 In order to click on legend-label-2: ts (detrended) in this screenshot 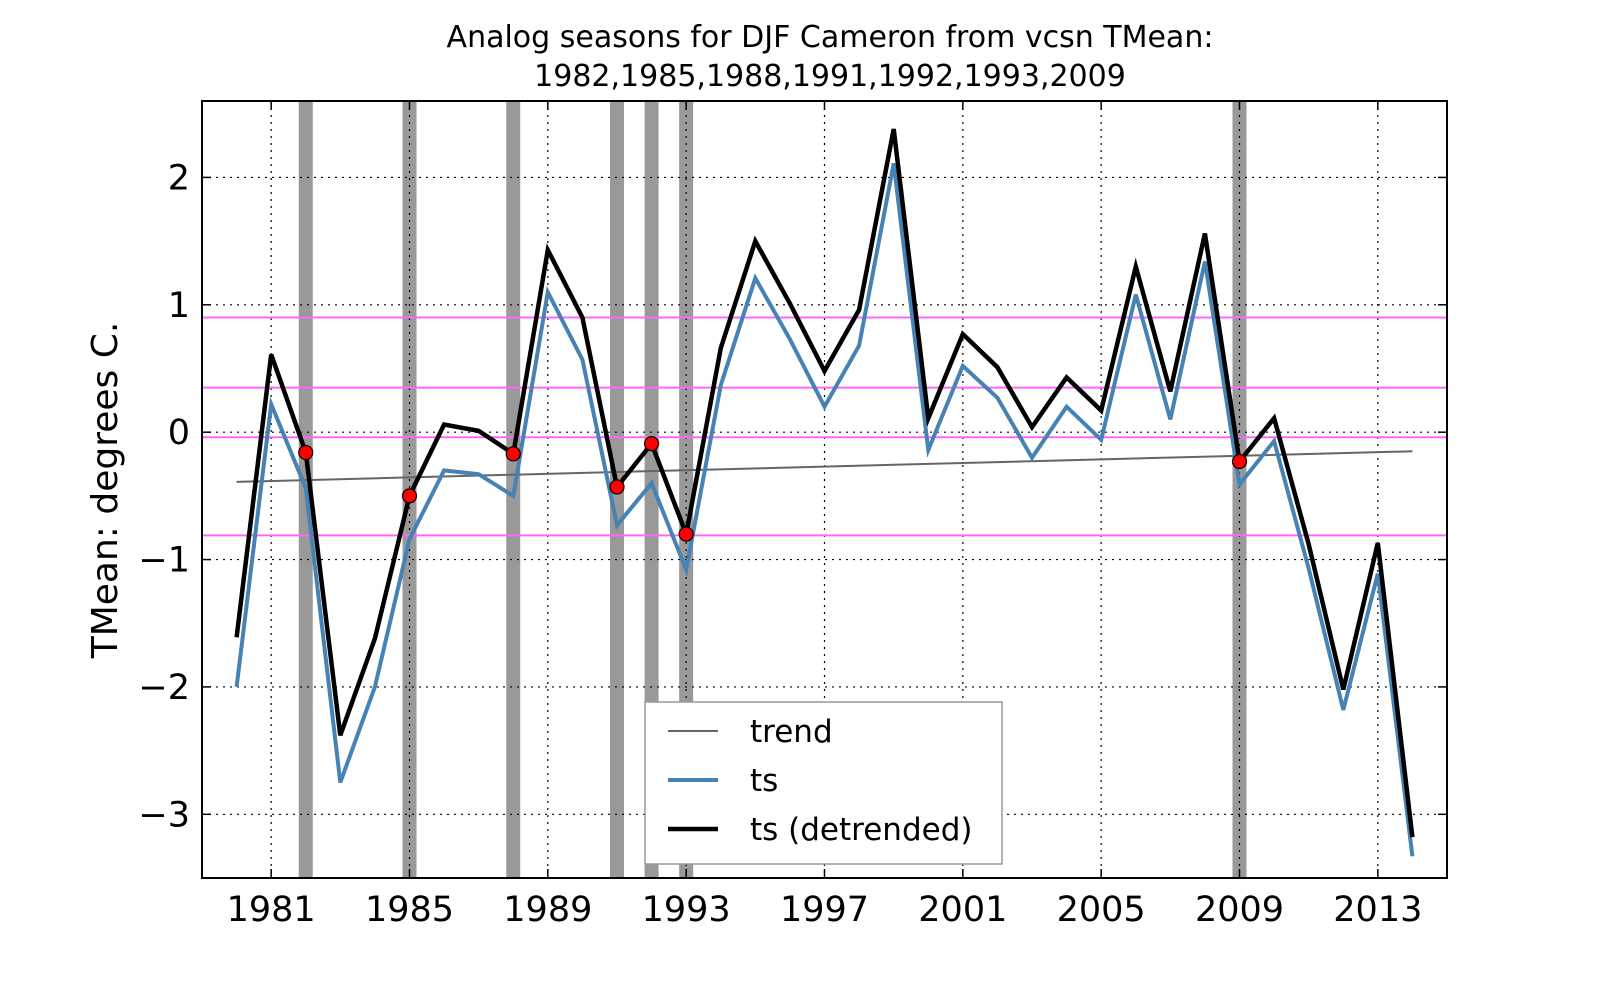, I will do `click(861, 830)`.